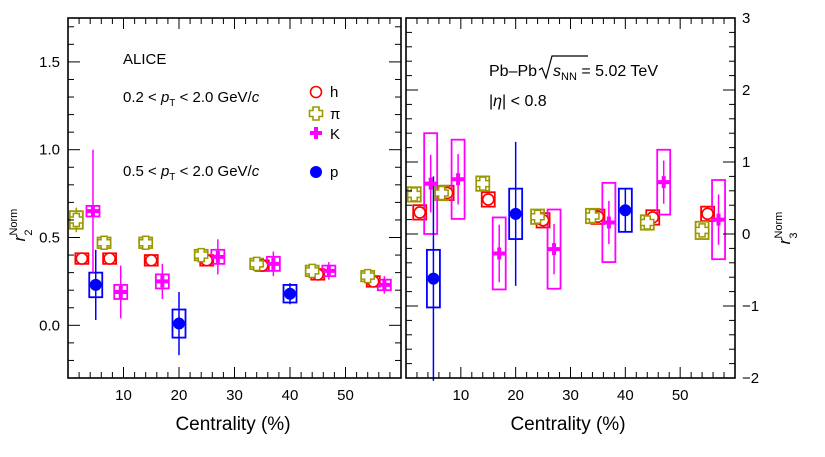  What do you see at coordinates (191, 99) in the screenshot?
I see `pt-range-1: 0.2 < pT < 2.0 GeV/c` at bounding box center [191, 99].